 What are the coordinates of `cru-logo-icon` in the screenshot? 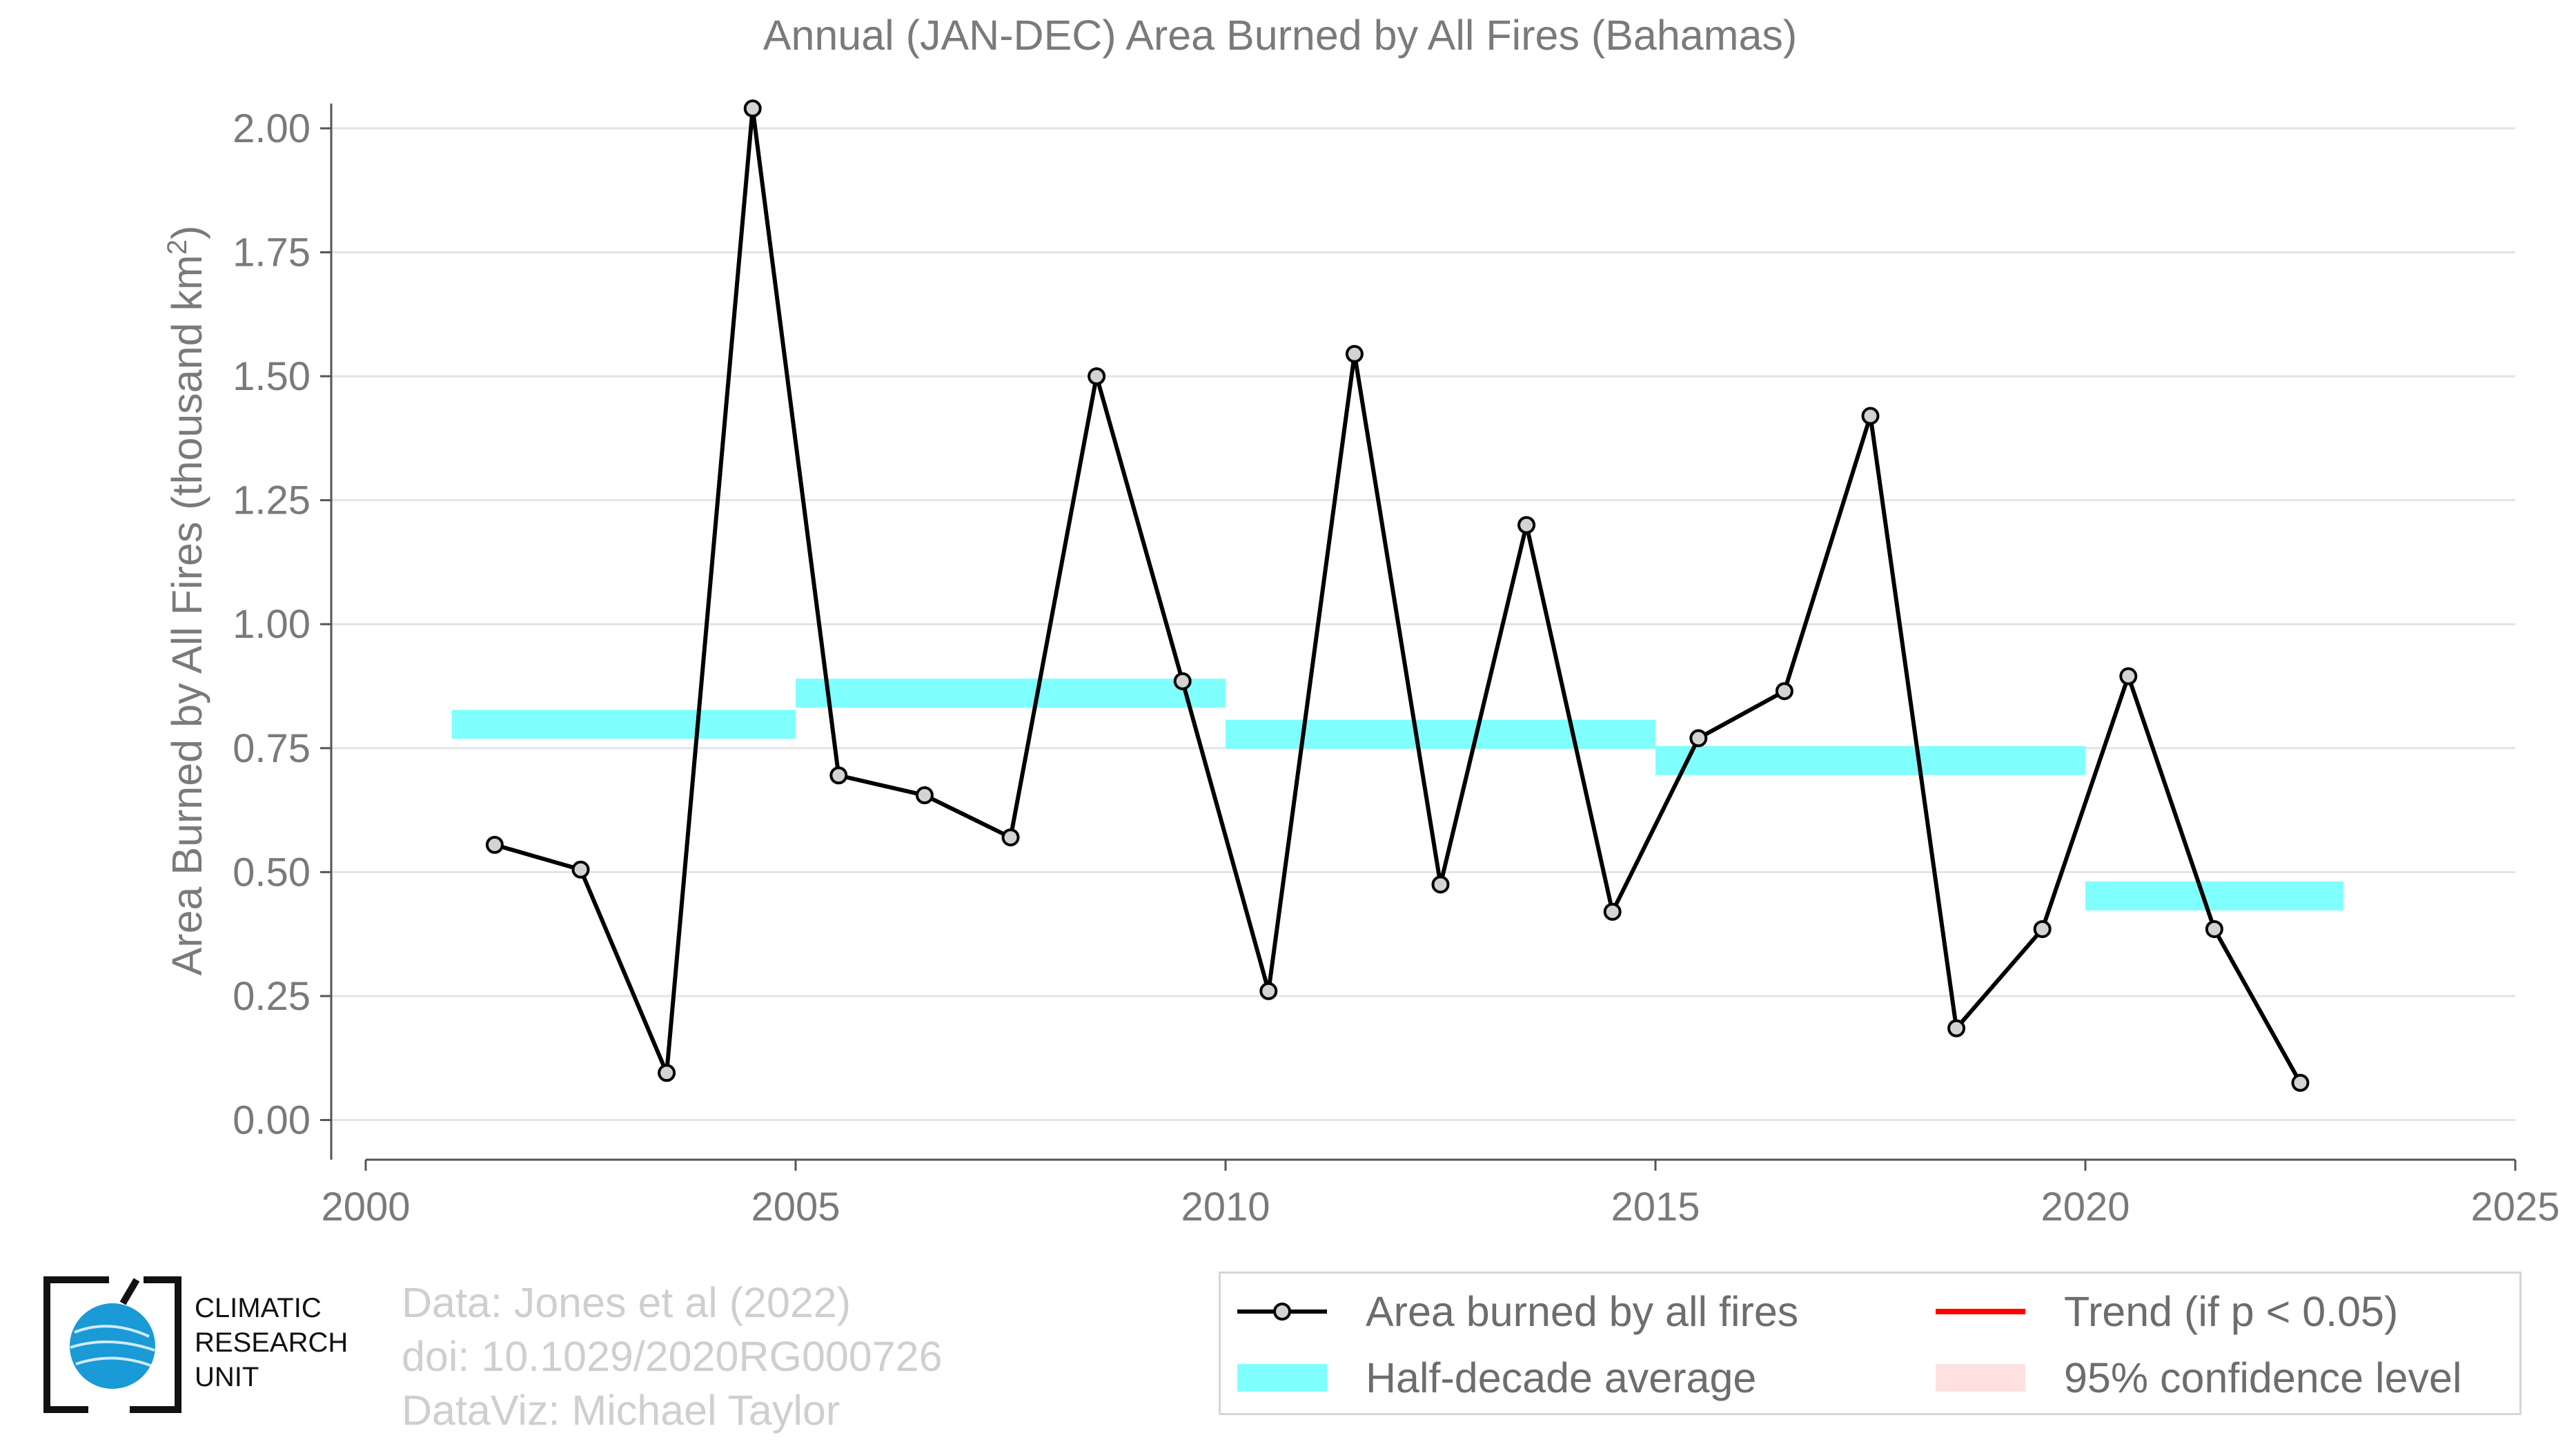 It's located at (112, 1344).